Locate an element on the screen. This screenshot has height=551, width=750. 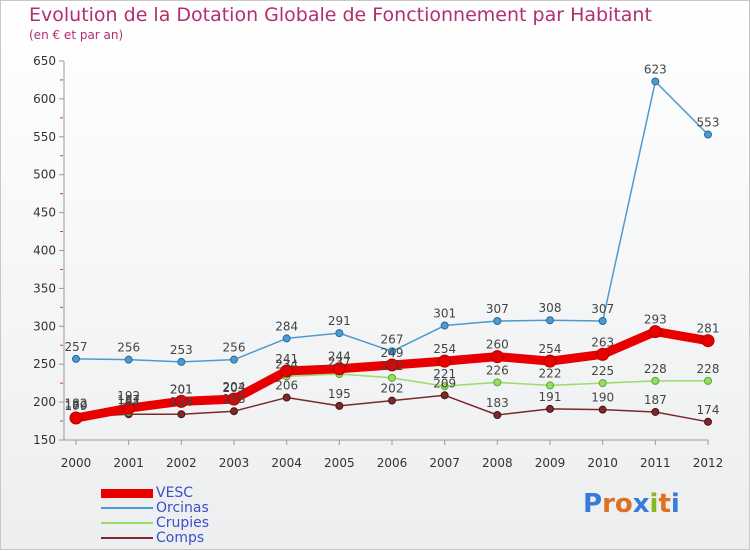
x-tick-label: 2000 is located at coordinates (76, 463).